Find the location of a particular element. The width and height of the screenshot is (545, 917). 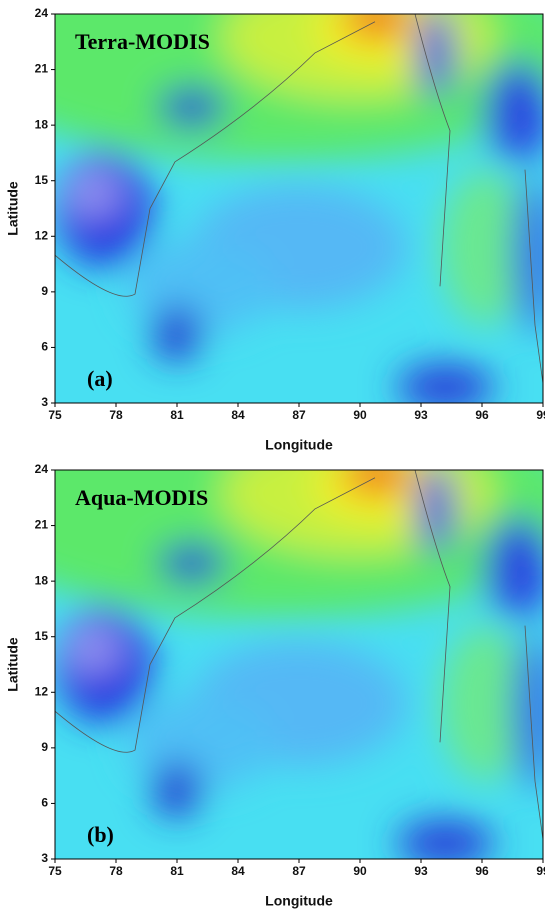

panel-title: Terra-MODIS is located at coordinates (142, 41).